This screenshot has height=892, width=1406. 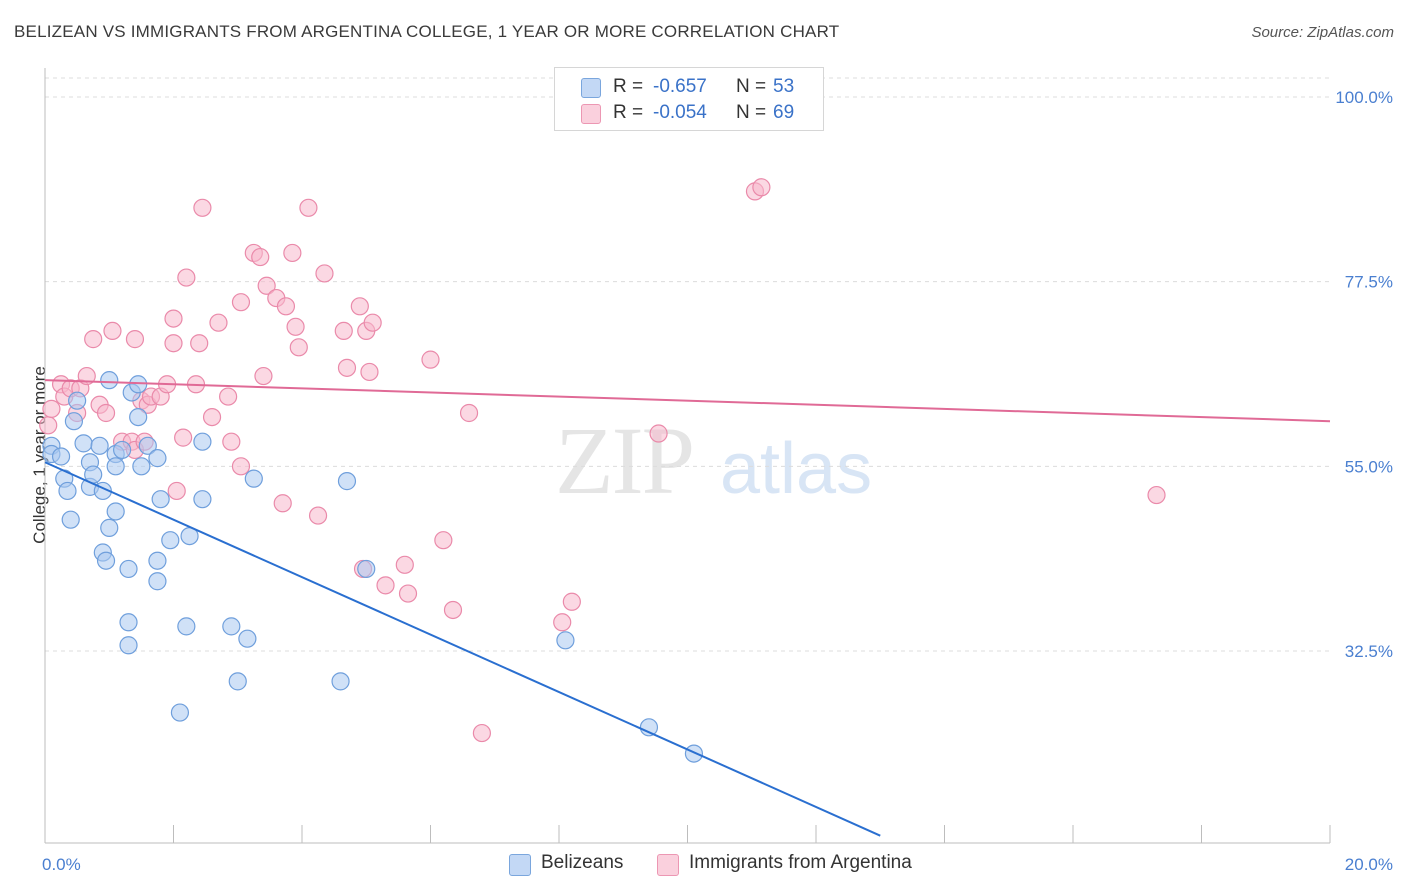 I want to click on source-credit: Source: ZipAtlas.com, so click(x=1322, y=32).